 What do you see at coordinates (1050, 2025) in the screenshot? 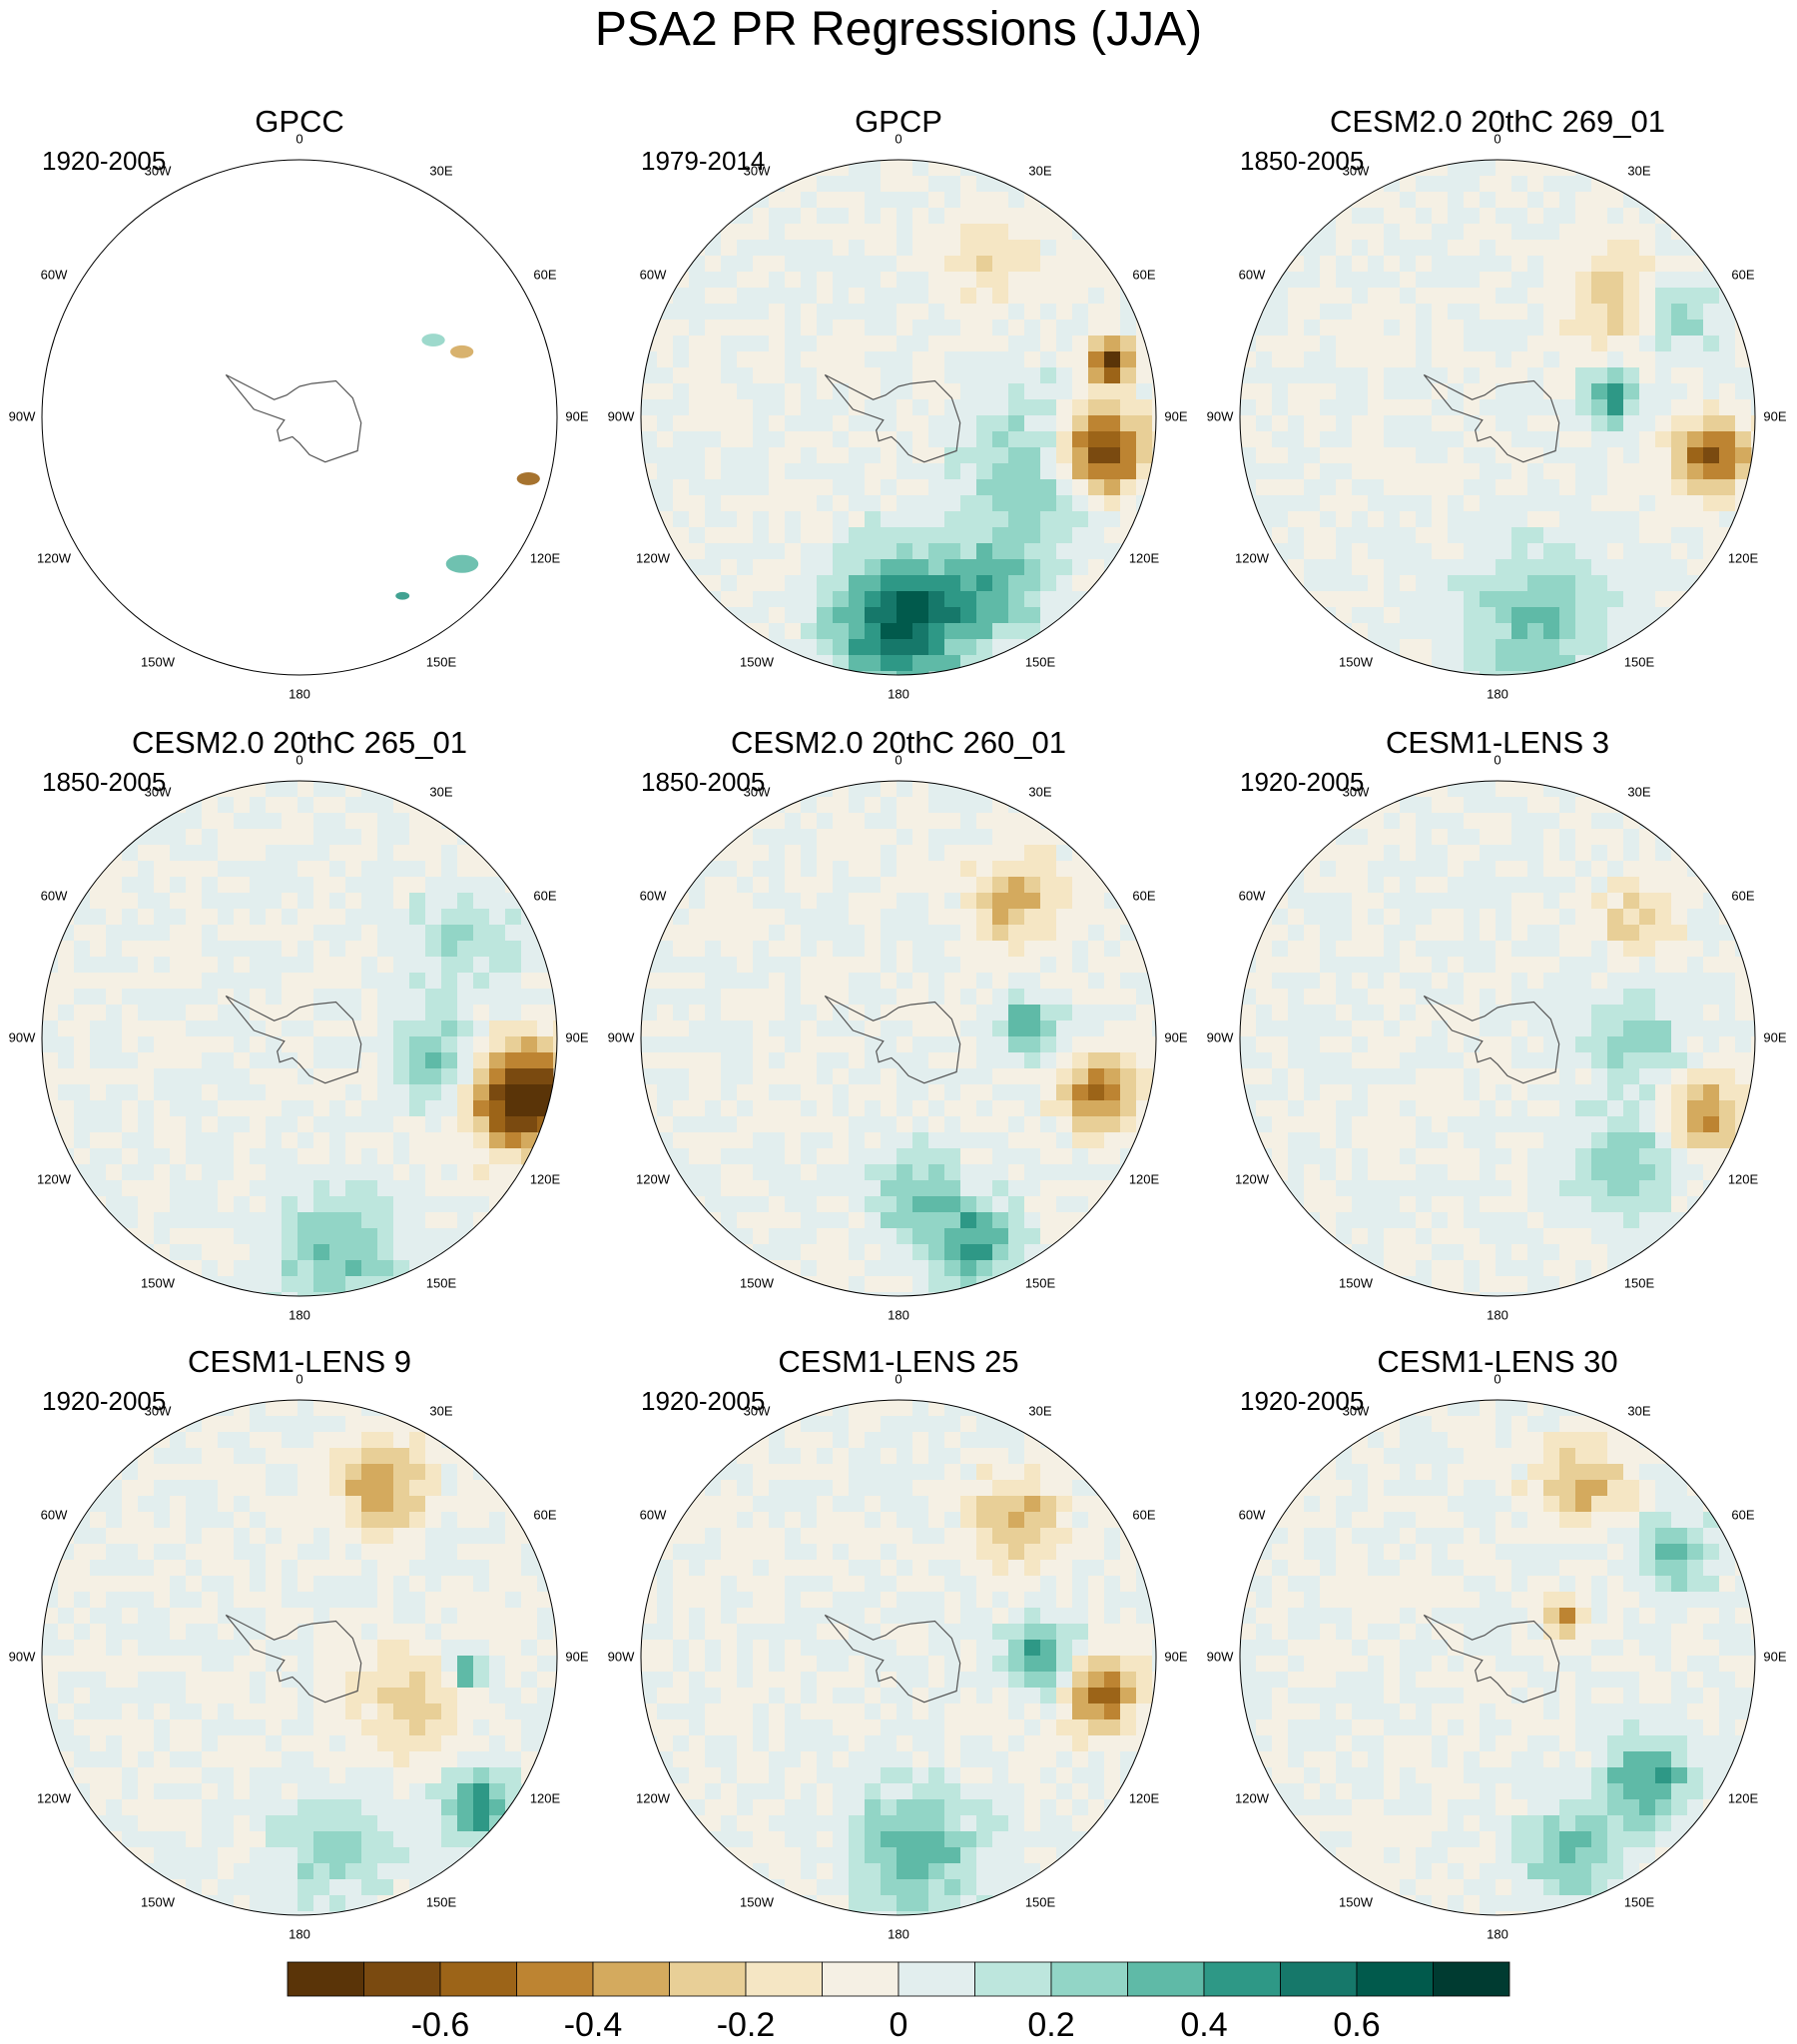
I see `colorbar-tick-label: 0.2` at bounding box center [1050, 2025].